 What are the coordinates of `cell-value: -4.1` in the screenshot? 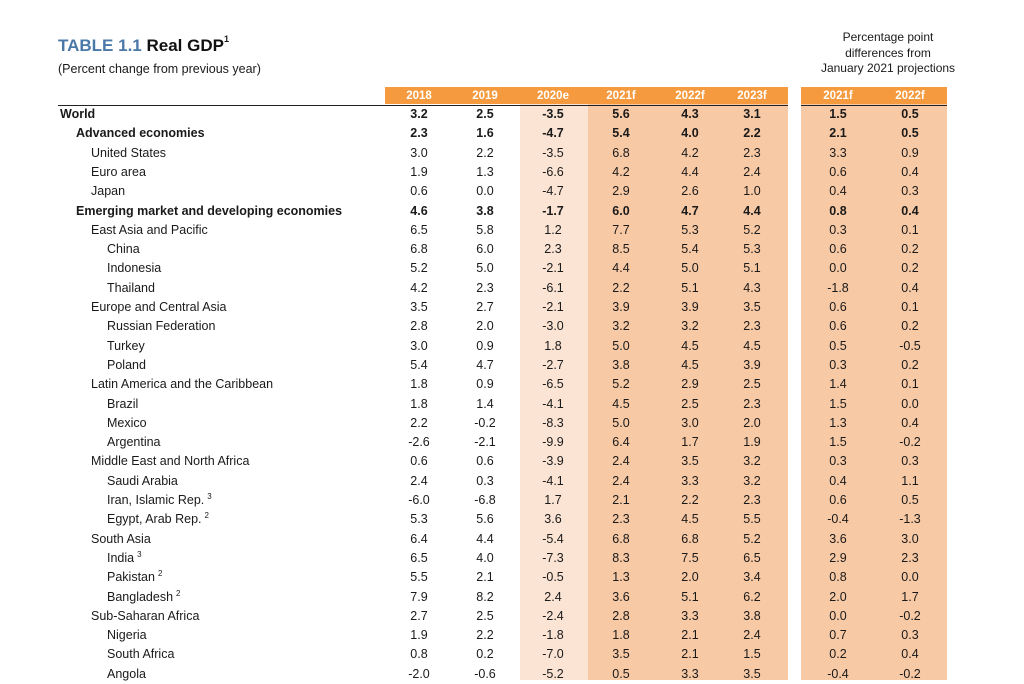 It's located at (553, 480).